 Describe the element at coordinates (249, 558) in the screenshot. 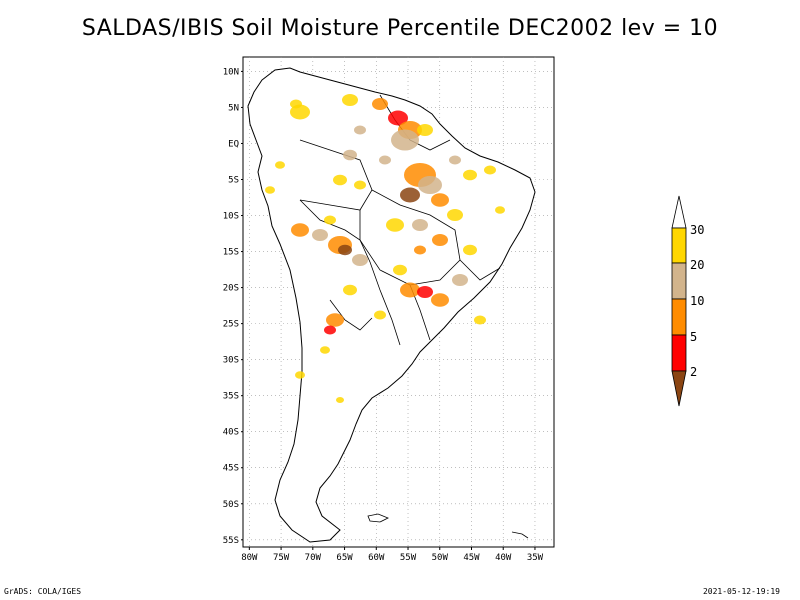

I see `lon-tick-label: 80W` at that location.